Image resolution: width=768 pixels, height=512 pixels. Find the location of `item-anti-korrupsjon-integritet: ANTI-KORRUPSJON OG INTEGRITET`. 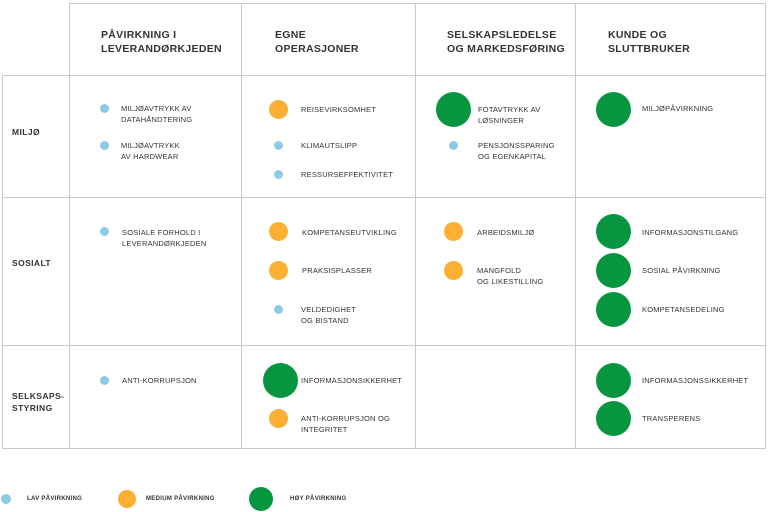

item-anti-korrupsjon-integritet: ANTI-KORRUPSJON OG INTEGRITET is located at coordinates (346, 424).